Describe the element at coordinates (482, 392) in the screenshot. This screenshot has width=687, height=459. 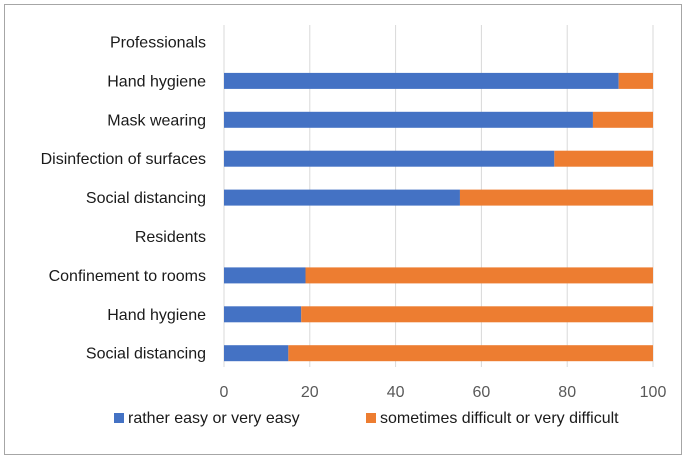
I see `x-tick-label: 60` at that location.